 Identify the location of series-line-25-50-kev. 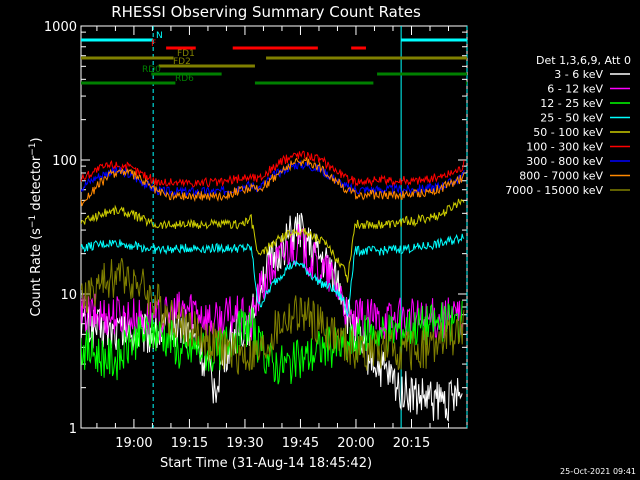
(273, 275).